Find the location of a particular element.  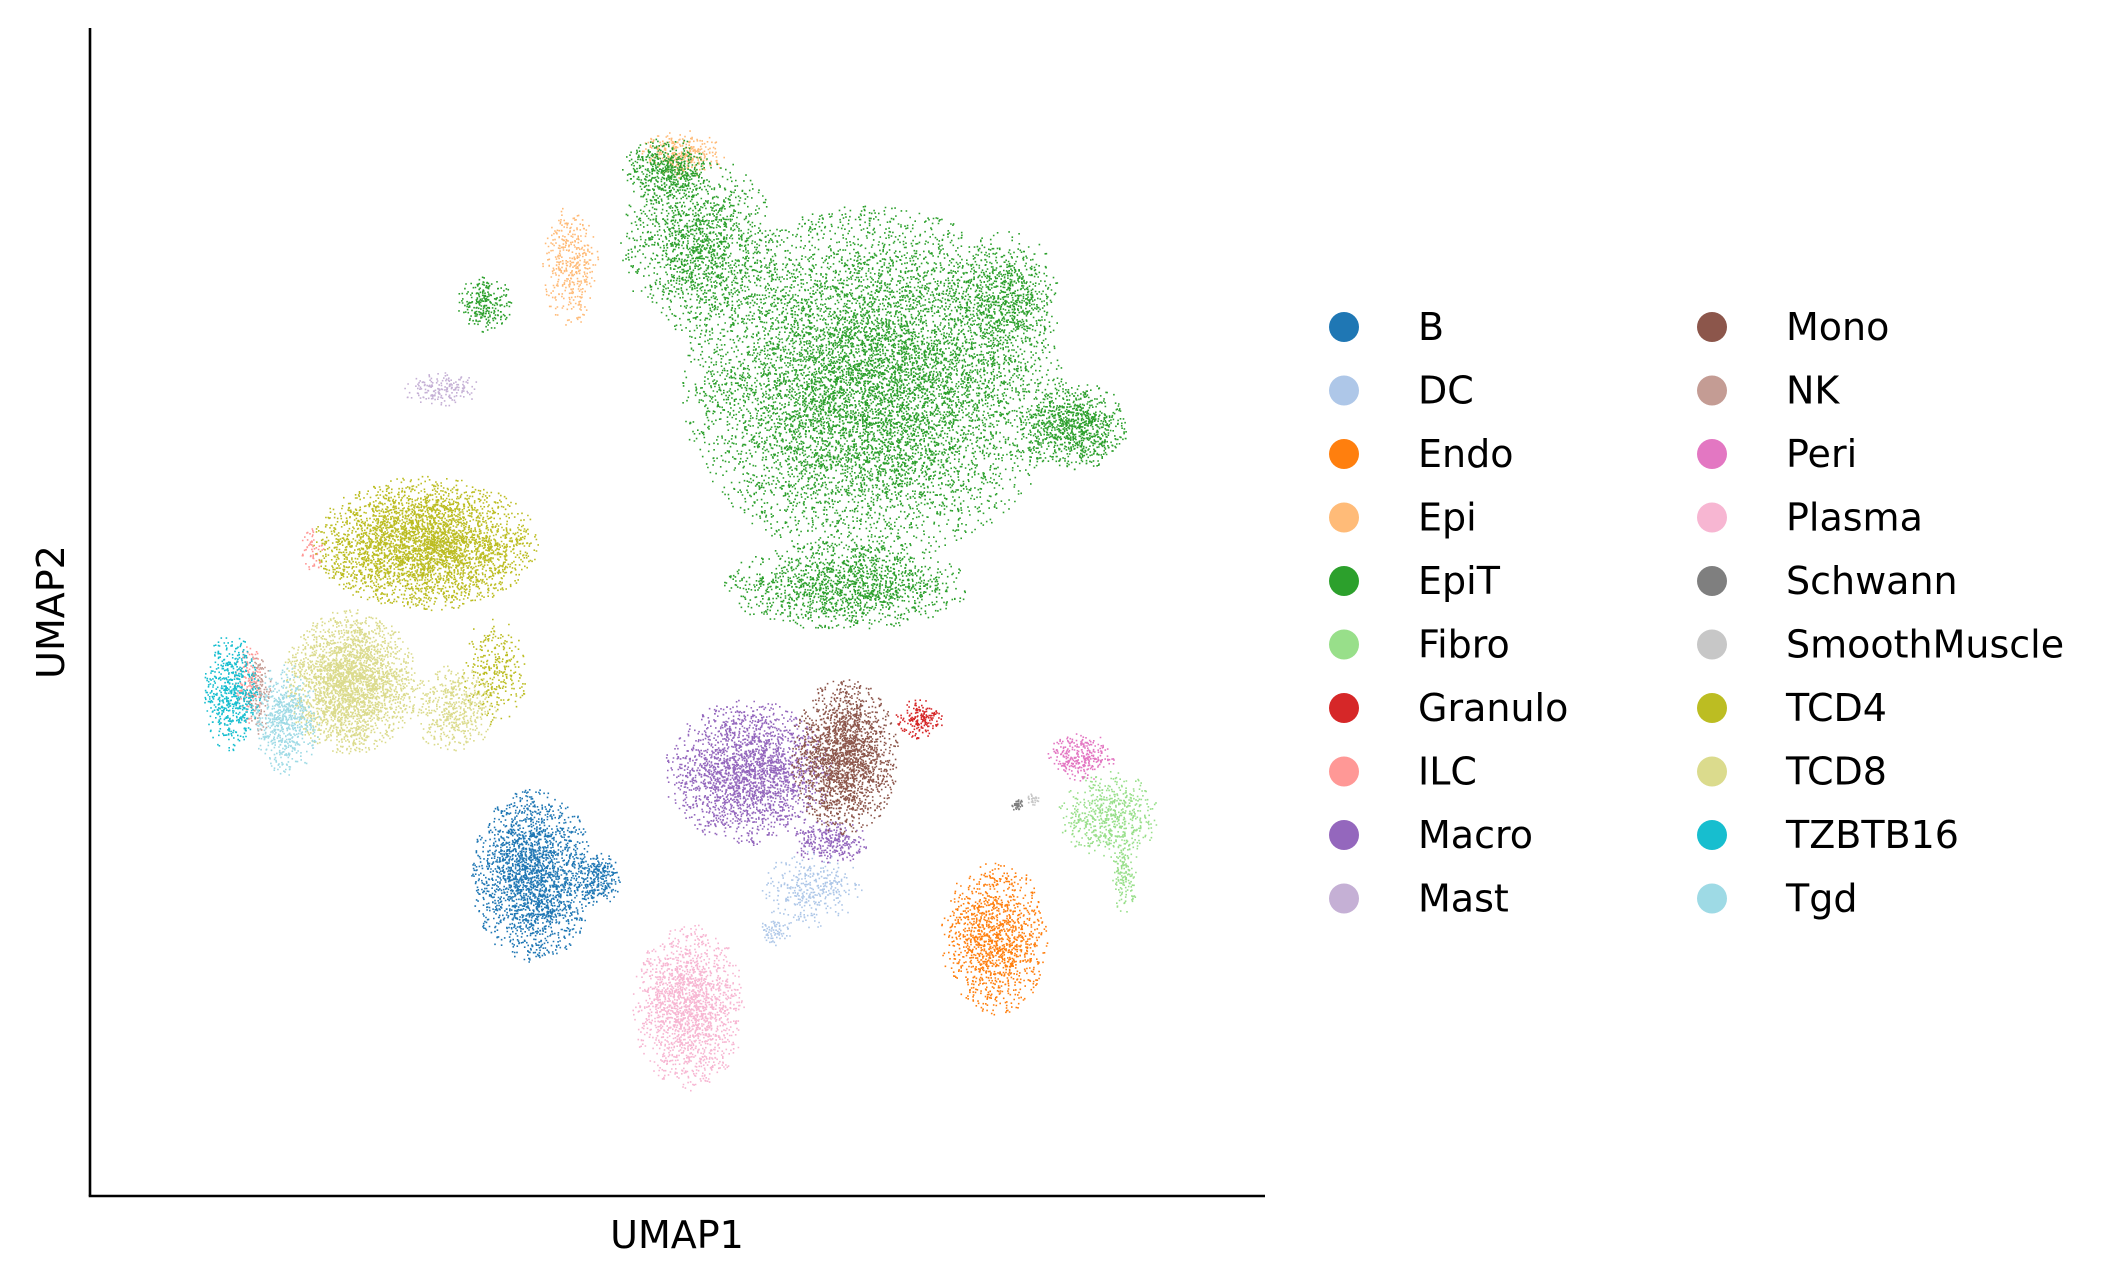

legend-marker-epi is located at coordinates (1344, 517).